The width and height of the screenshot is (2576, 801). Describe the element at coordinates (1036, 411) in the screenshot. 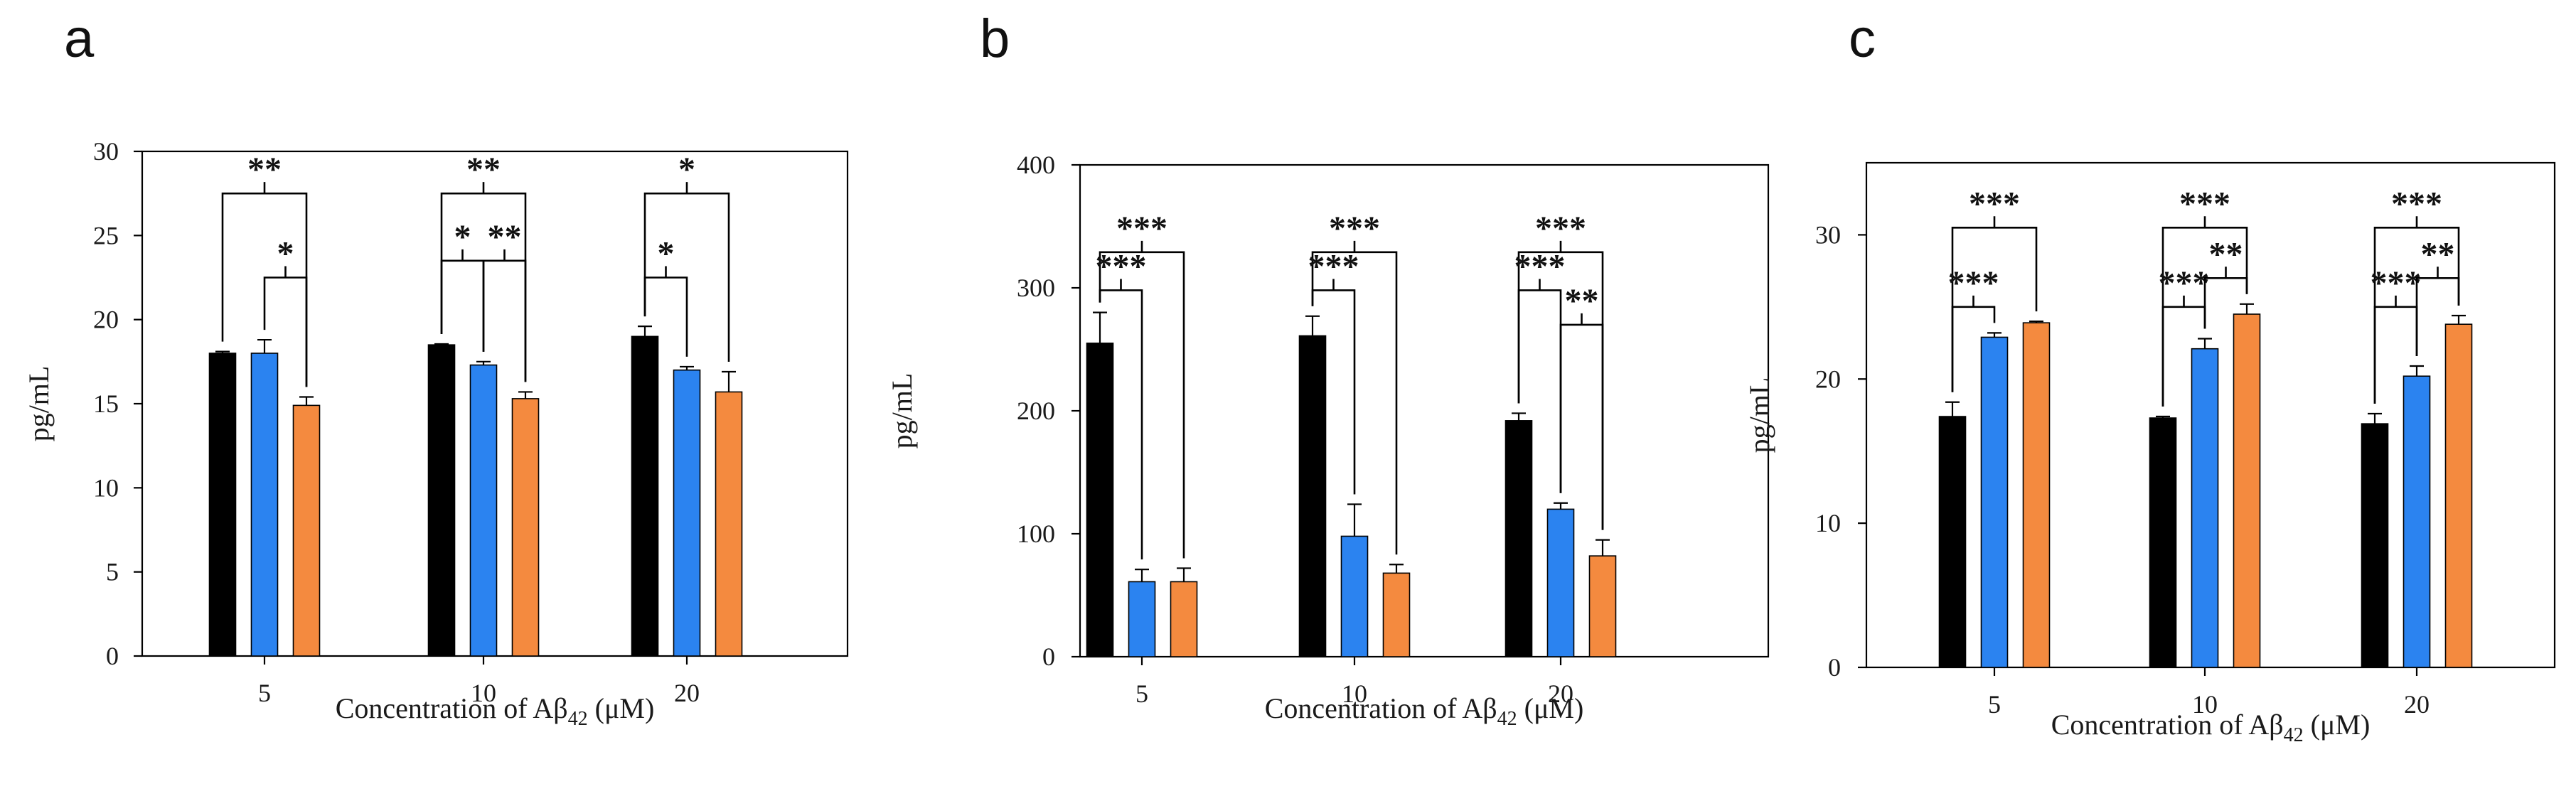

I see `y-tick-label: 200` at that location.